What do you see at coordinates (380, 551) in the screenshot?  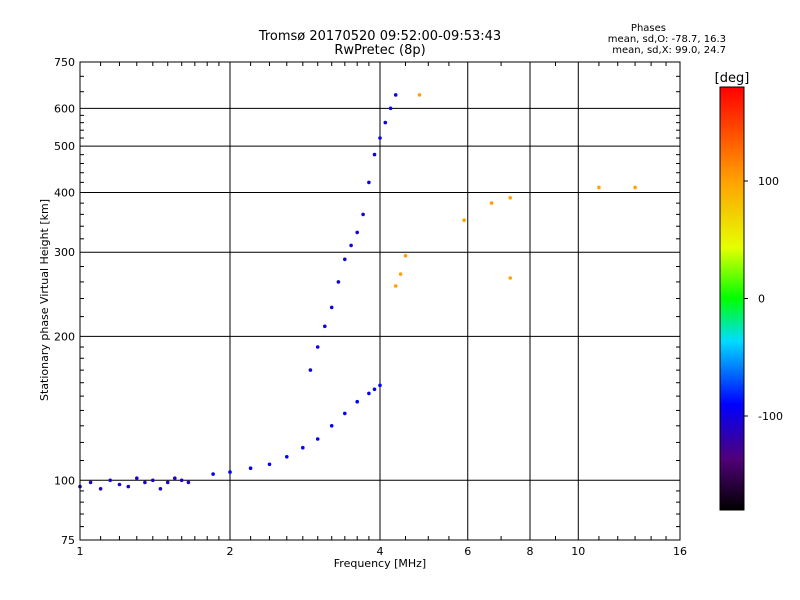 I see `x-tick-label: 4` at bounding box center [380, 551].